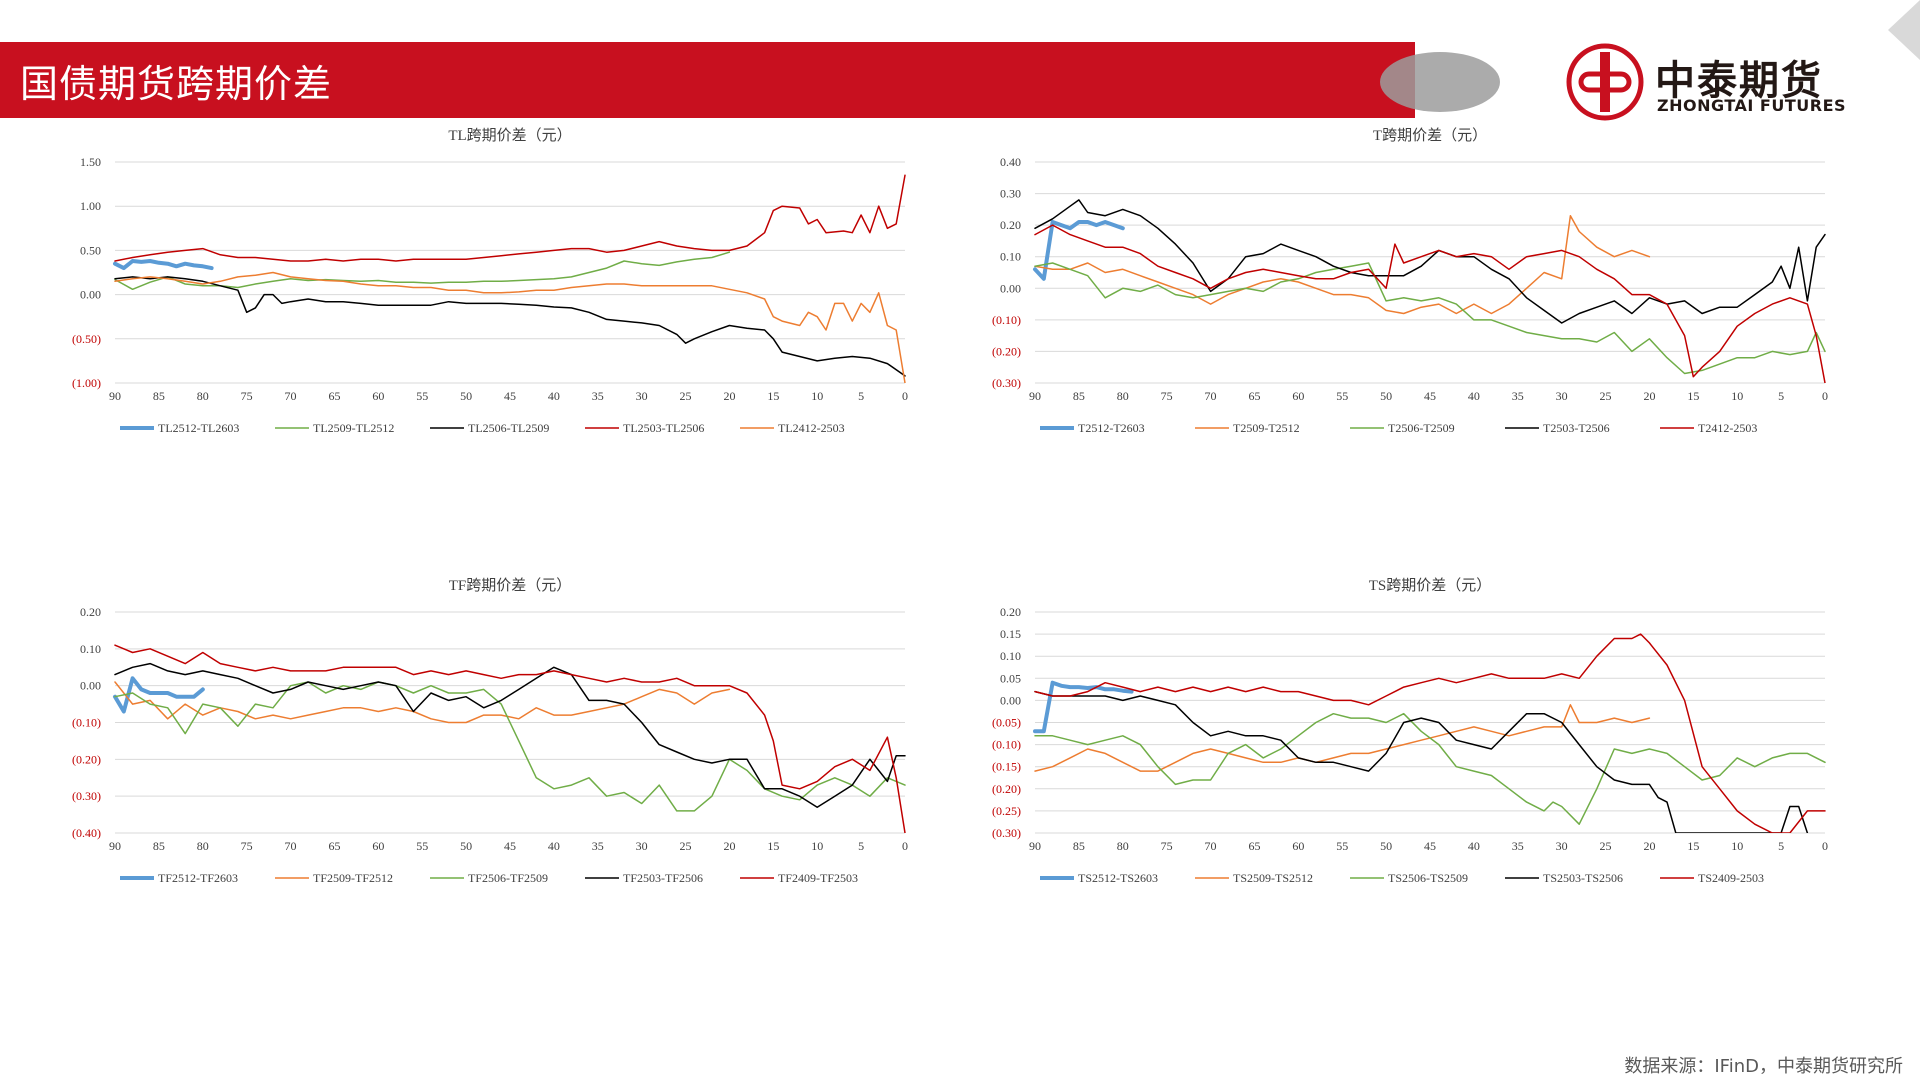 This screenshot has width=1920, height=1080. Describe the element at coordinates (1781, 846) in the screenshot. I see `x-tick-label: 5` at that location.